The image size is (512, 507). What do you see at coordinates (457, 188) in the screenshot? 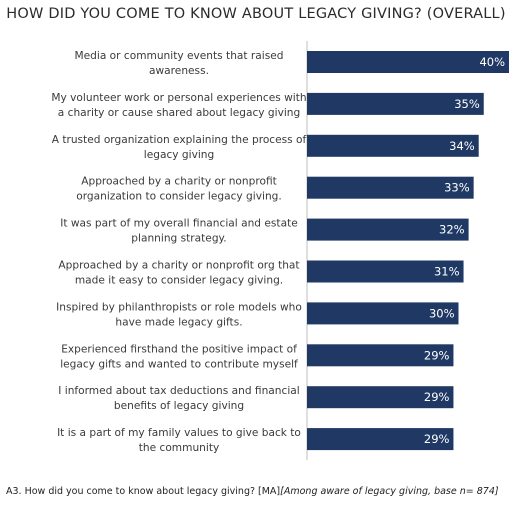
I see `data-label: 33%` at bounding box center [457, 188].